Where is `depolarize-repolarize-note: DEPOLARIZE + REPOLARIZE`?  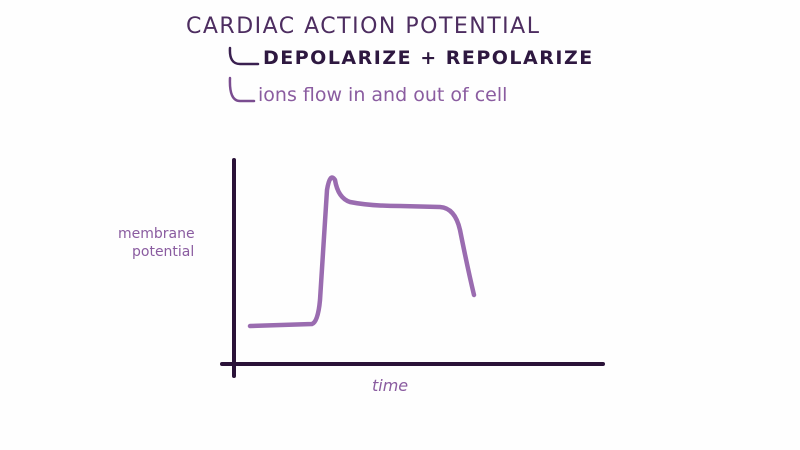 depolarize-repolarize-note: DEPOLARIZE + REPOLARIZE is located at coordinates (428, 58).